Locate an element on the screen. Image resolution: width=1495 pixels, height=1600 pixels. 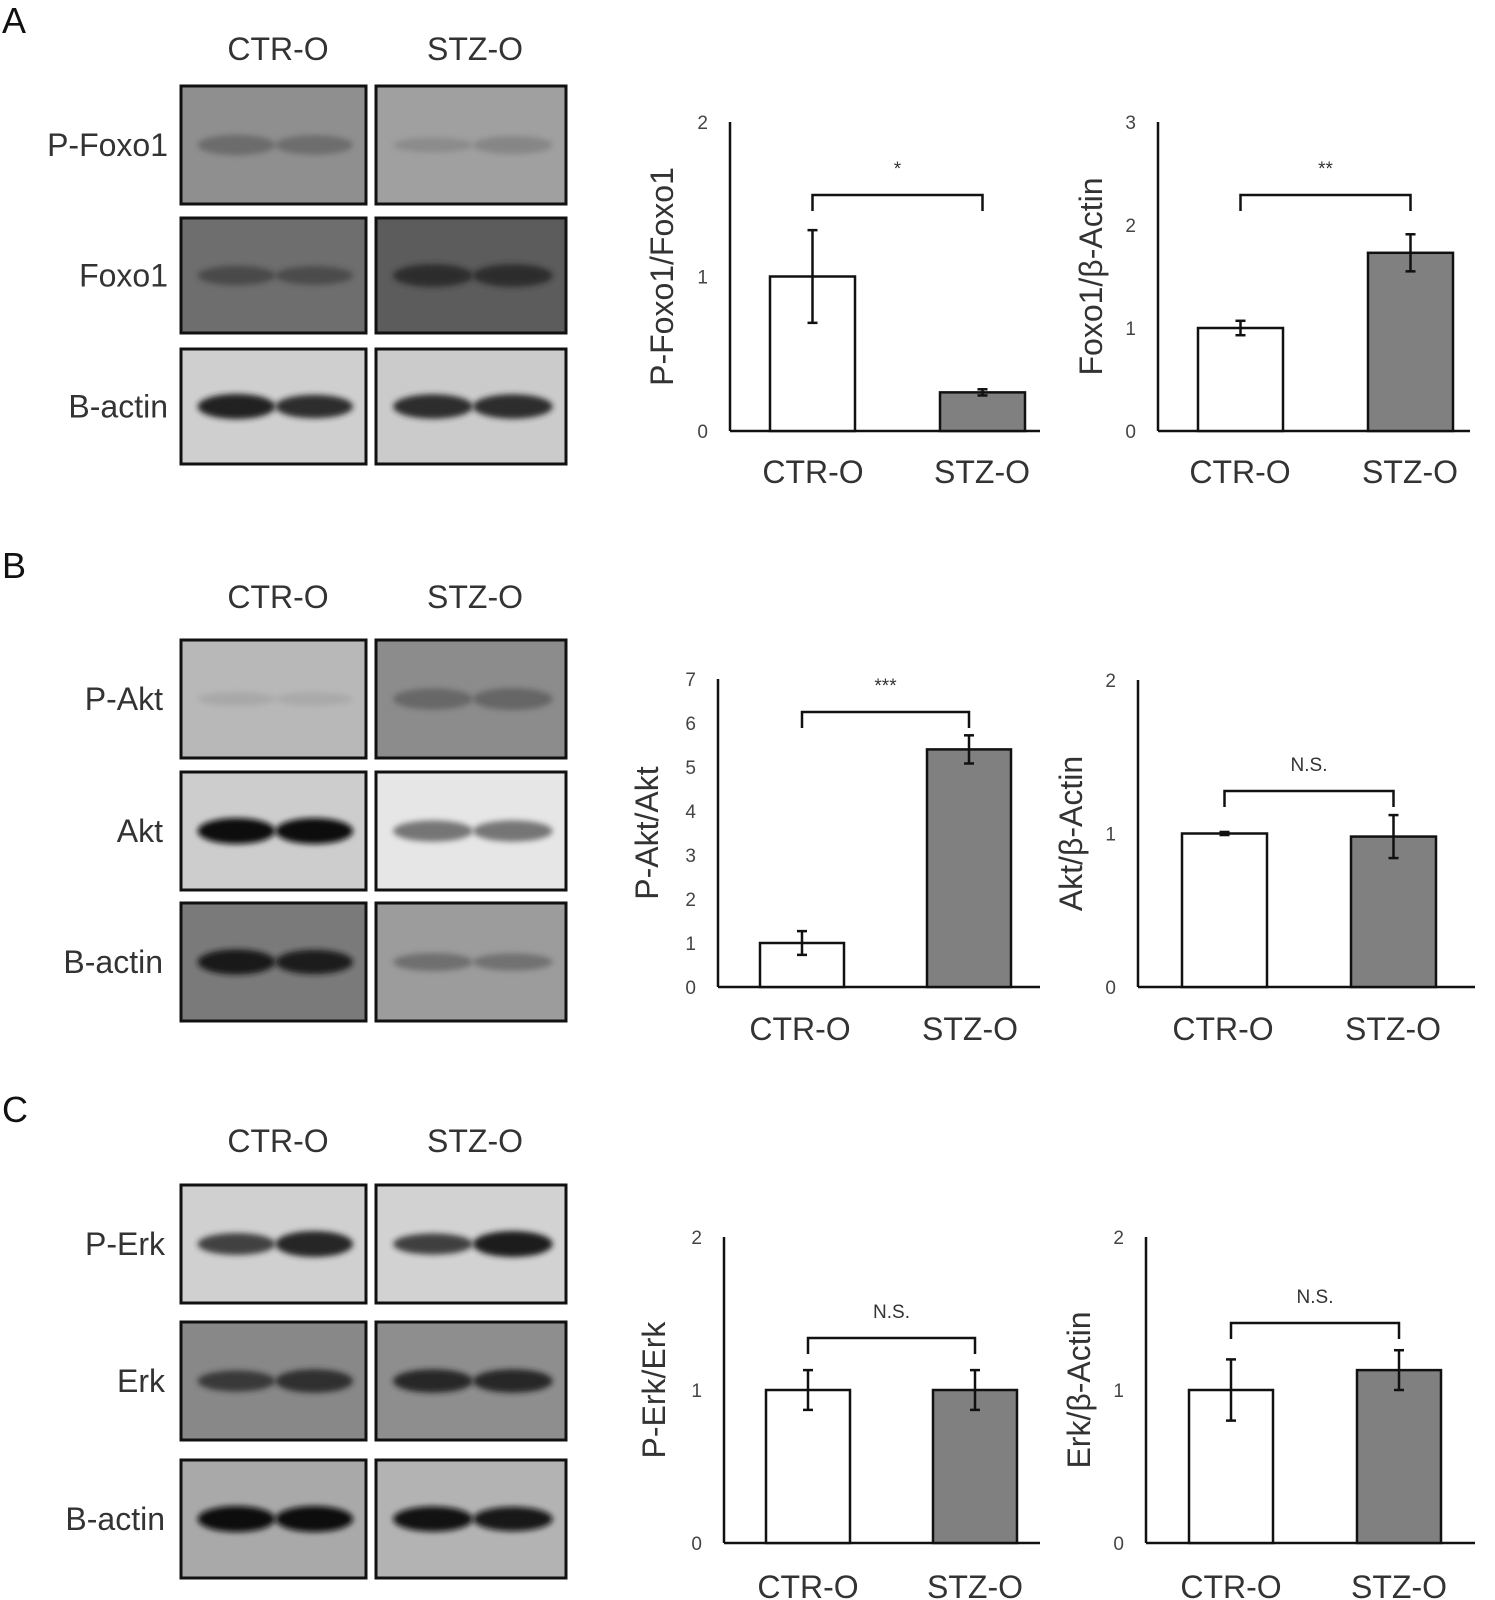
y-axis-label: Erk/β-Actin is located at coordinates (1079, 1389).